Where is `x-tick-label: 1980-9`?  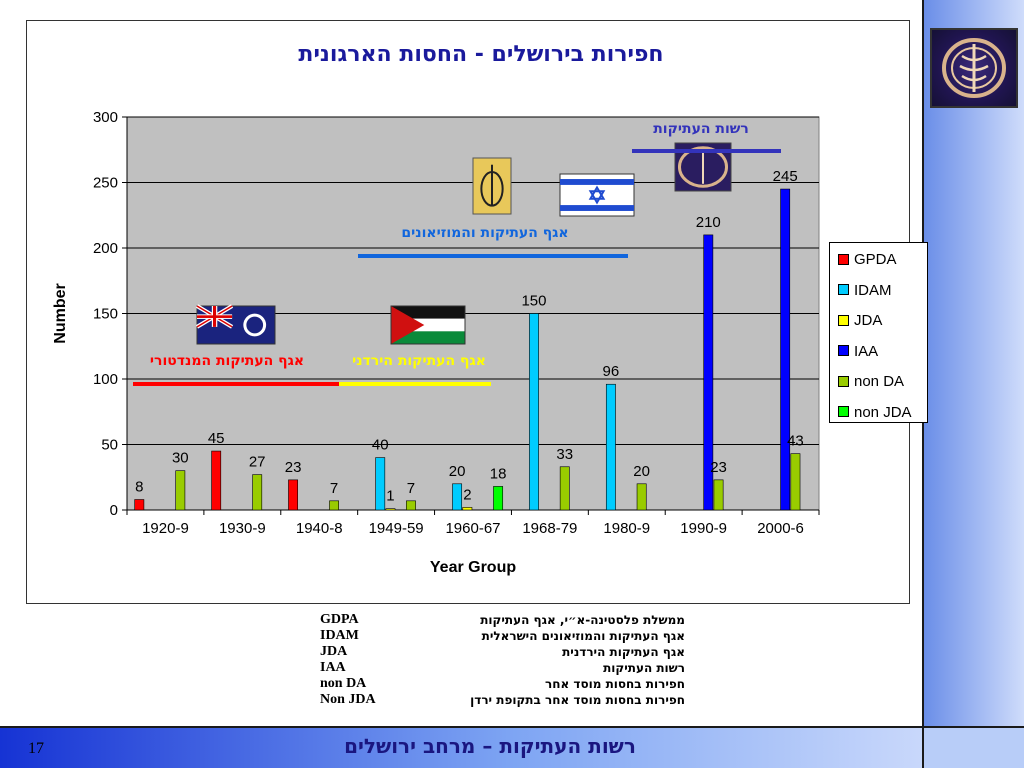
x-tick-label: 1980-9 is located at coordinates (626, 528).